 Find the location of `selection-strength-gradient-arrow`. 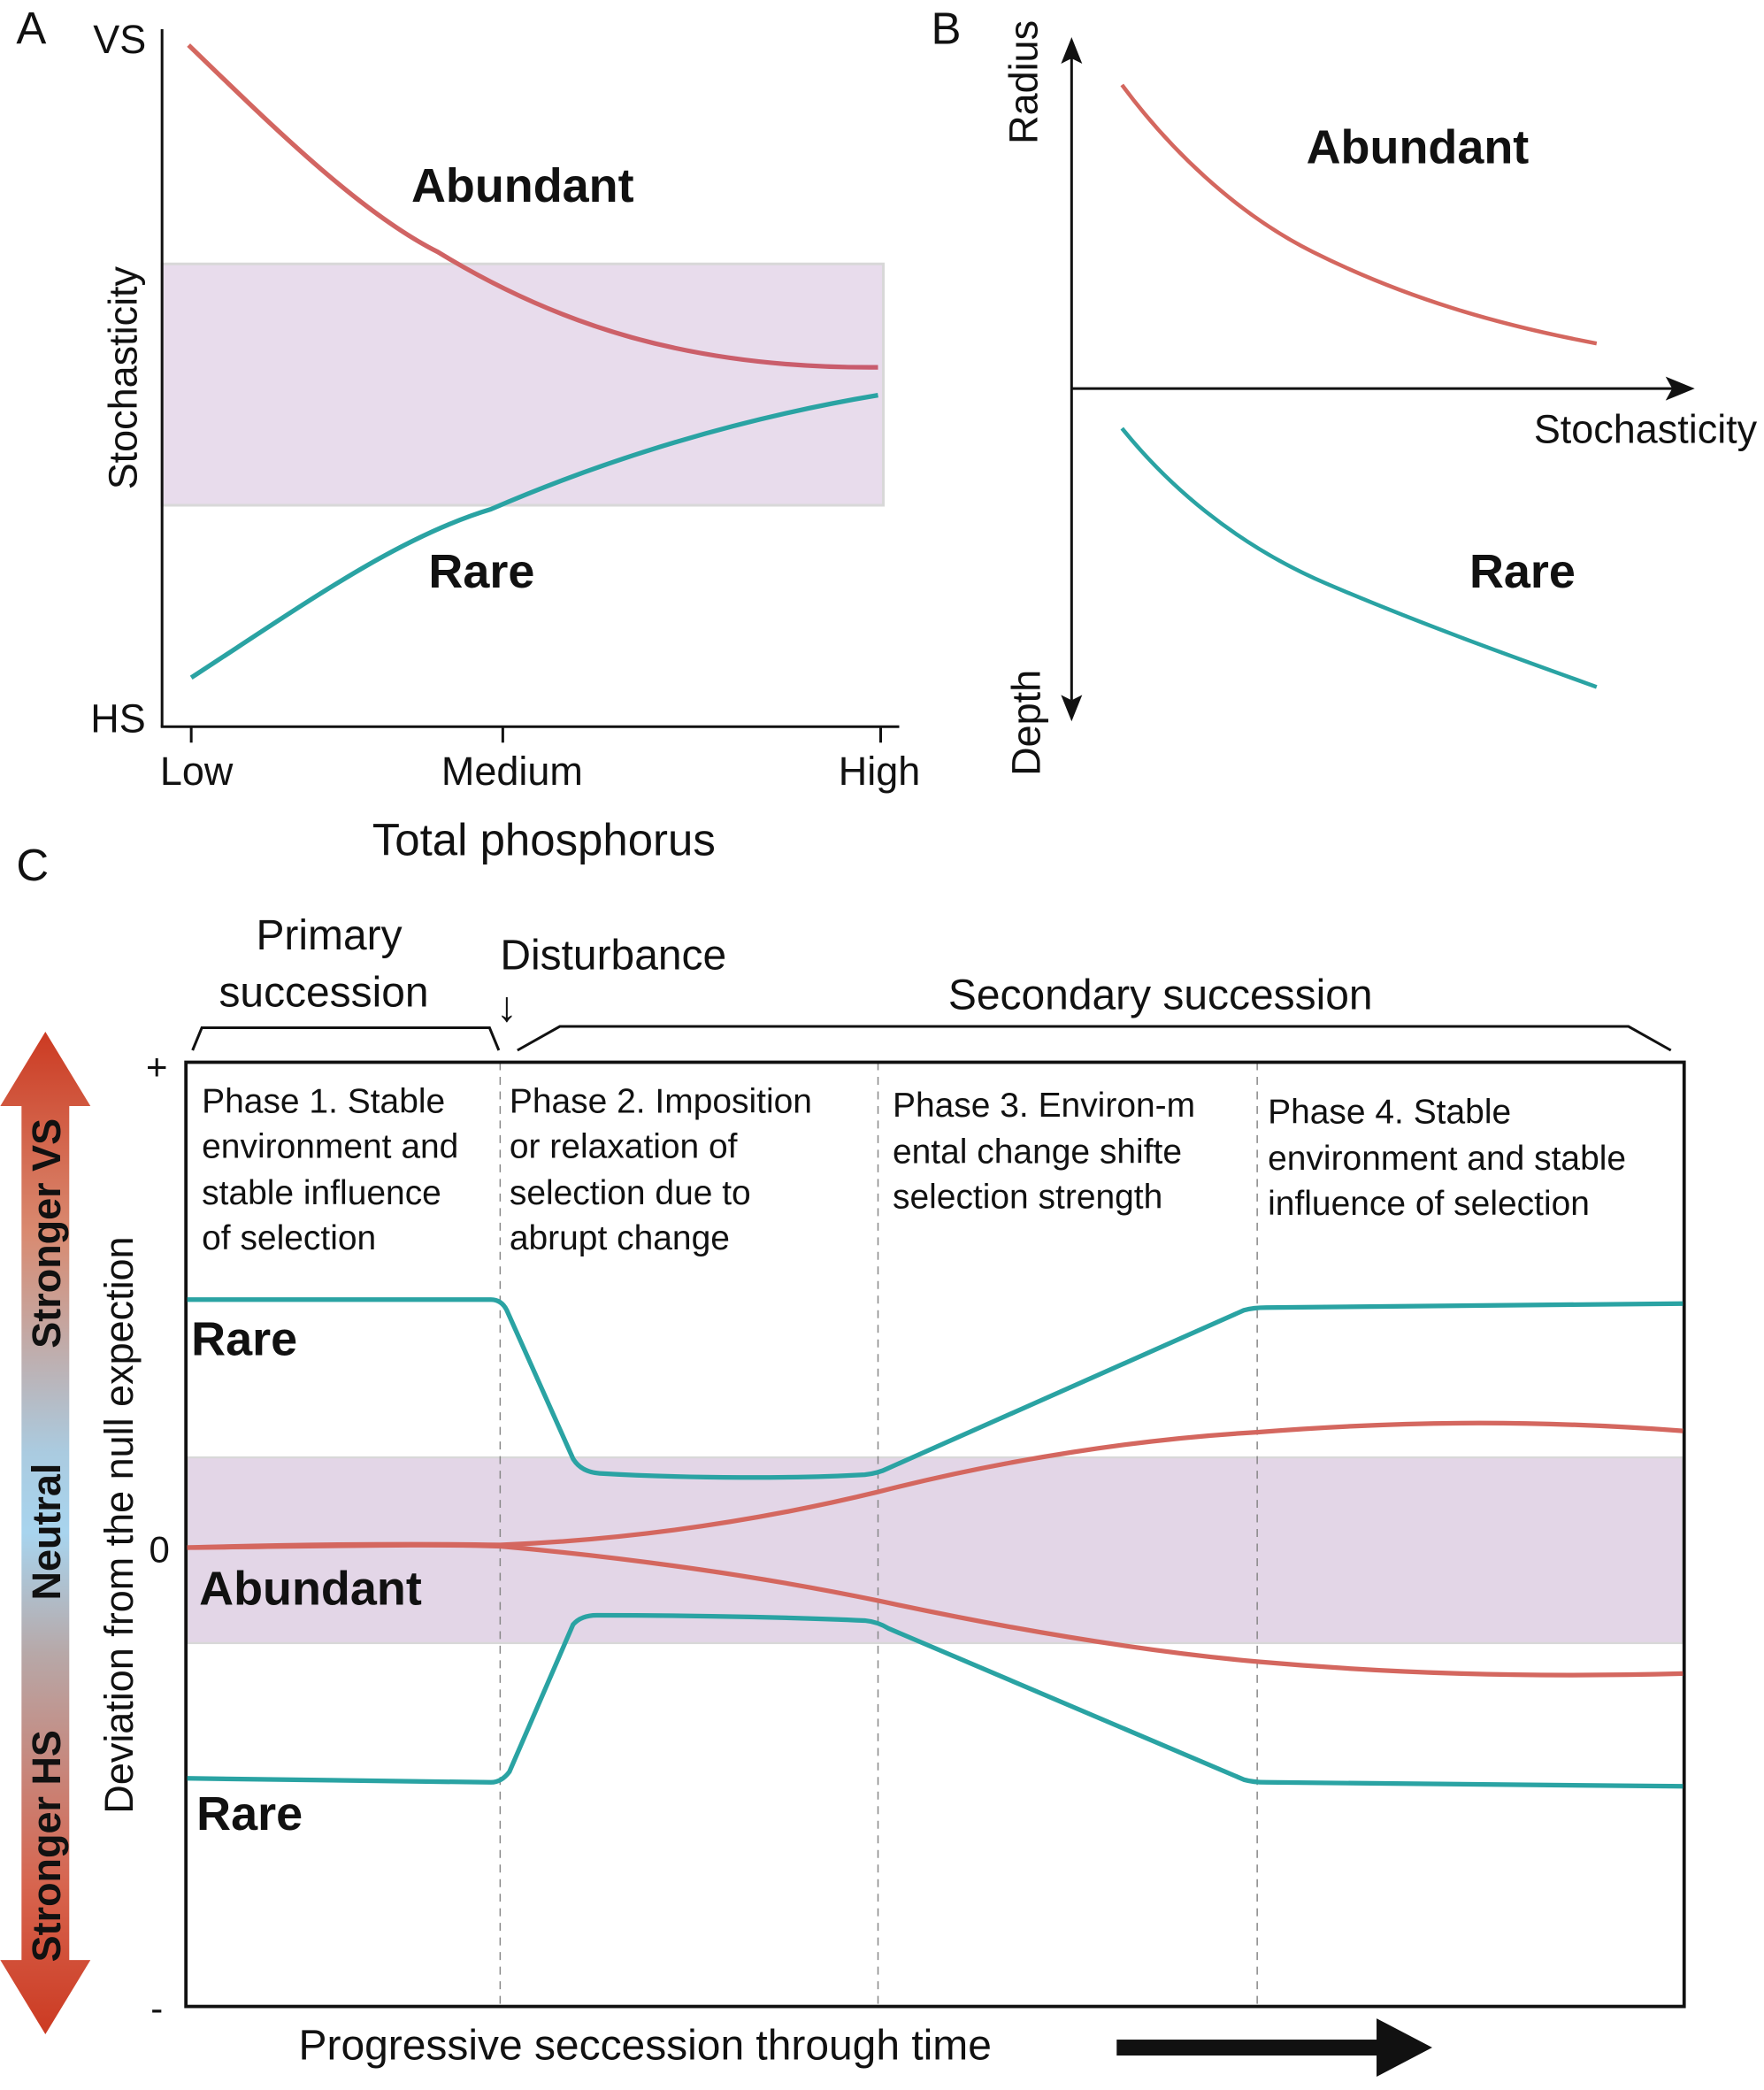

selection-strength-gradient-arrow is located at coordinates (46, 1533).